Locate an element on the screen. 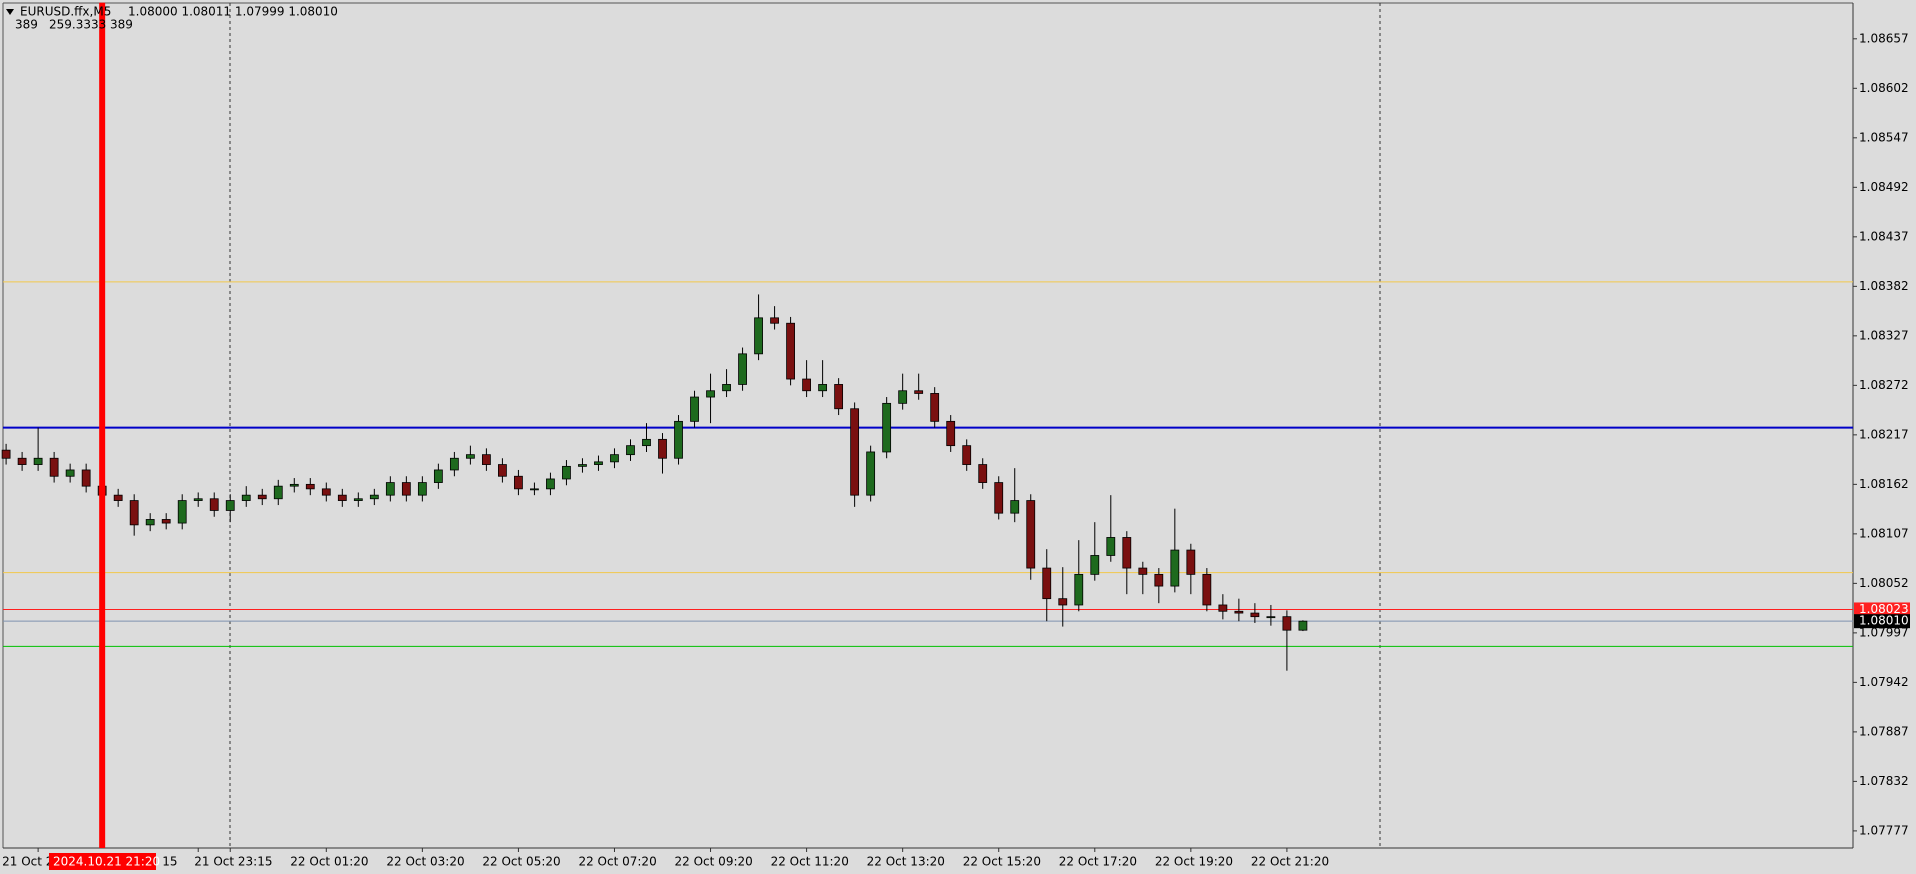 This screenshot has height=874, width=1916. symbol-title: EURUSD.ffx,M5 is located at coordinates (65, 12).